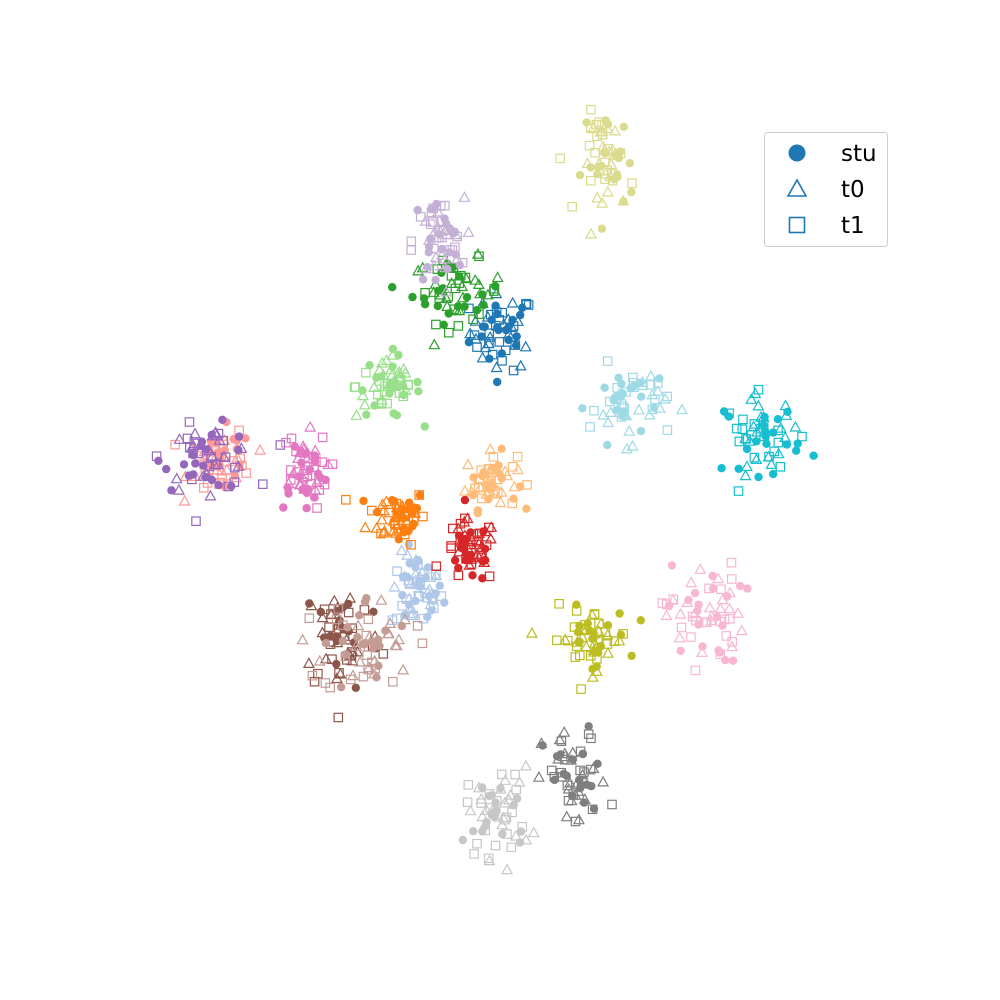  I want to click on point-class-9-circle, so click(459, 265).